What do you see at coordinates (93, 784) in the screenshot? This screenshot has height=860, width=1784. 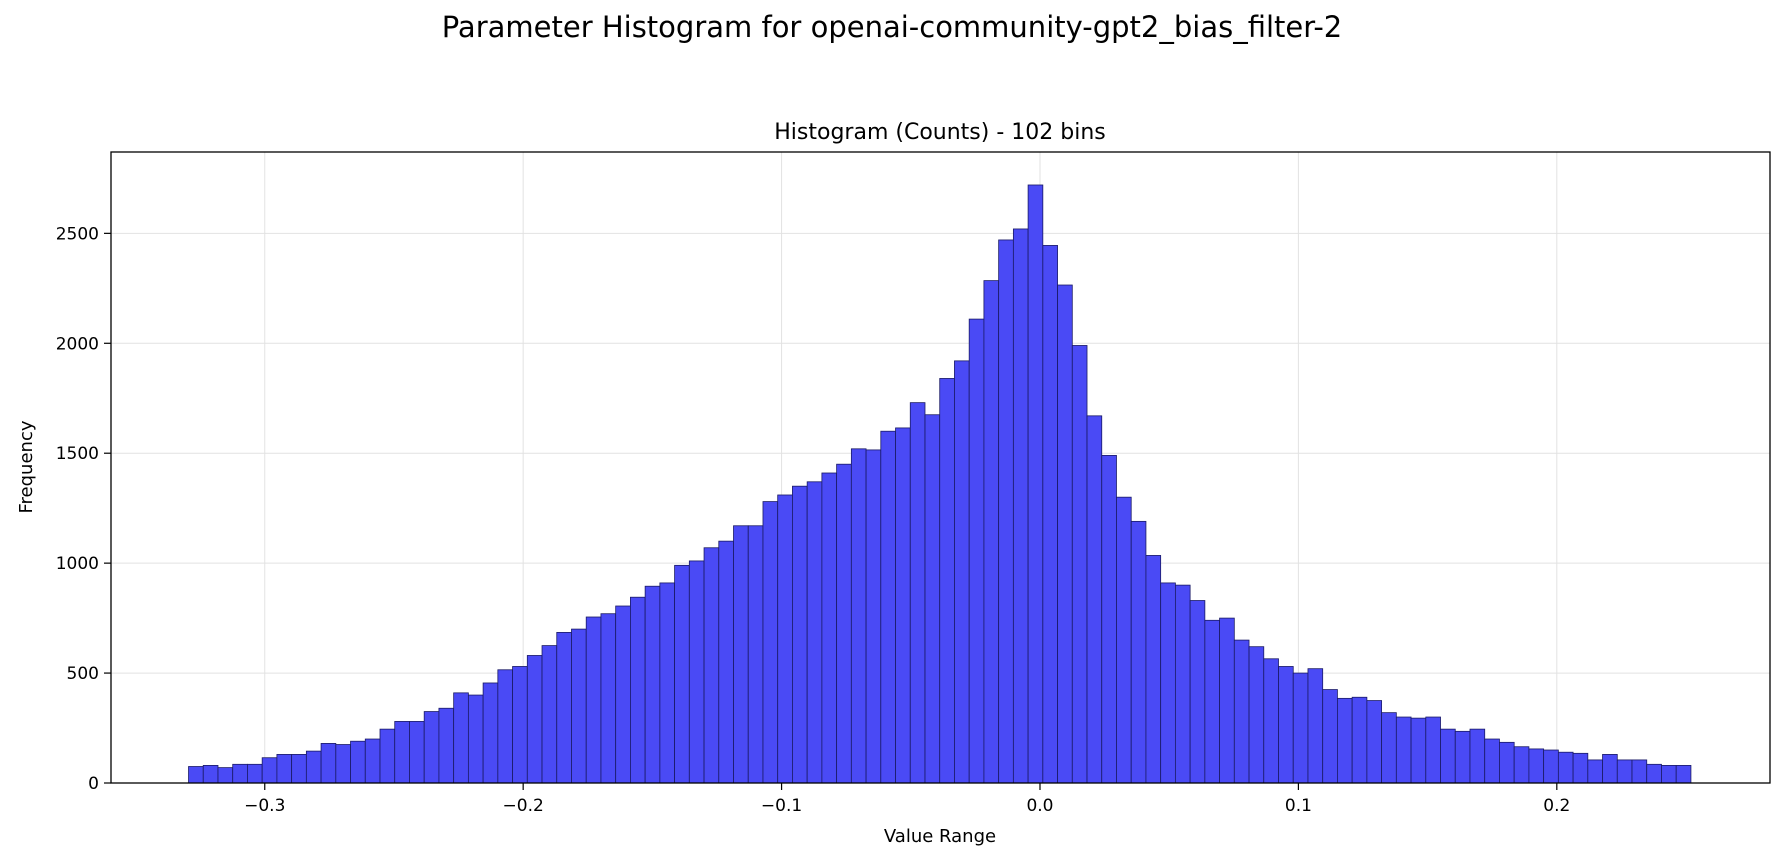 I see `y-tick-label: 0` at bounding box center [93, 784].